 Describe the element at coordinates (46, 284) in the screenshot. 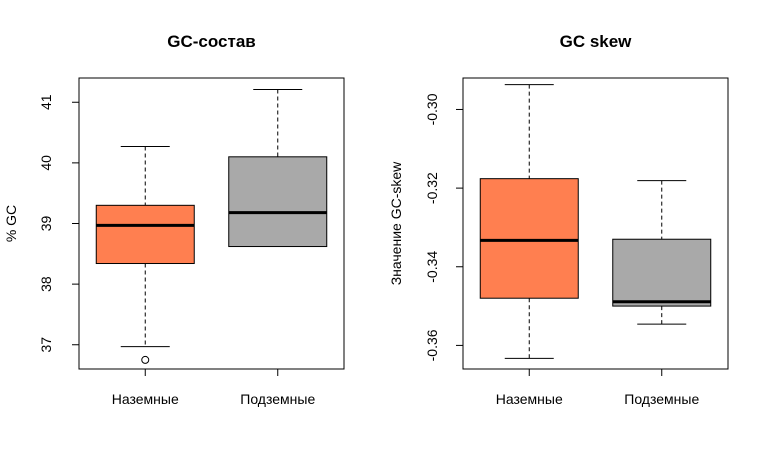

I see `y-tick-label: 38` at that location.